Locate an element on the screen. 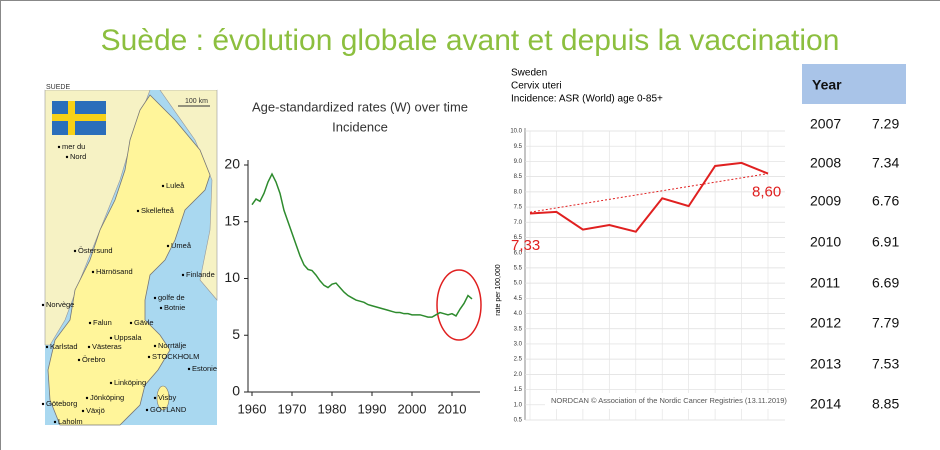 The width and height of the screenshot is (940, 450). table-cell: 2011 is located at coordinates (825, 283).